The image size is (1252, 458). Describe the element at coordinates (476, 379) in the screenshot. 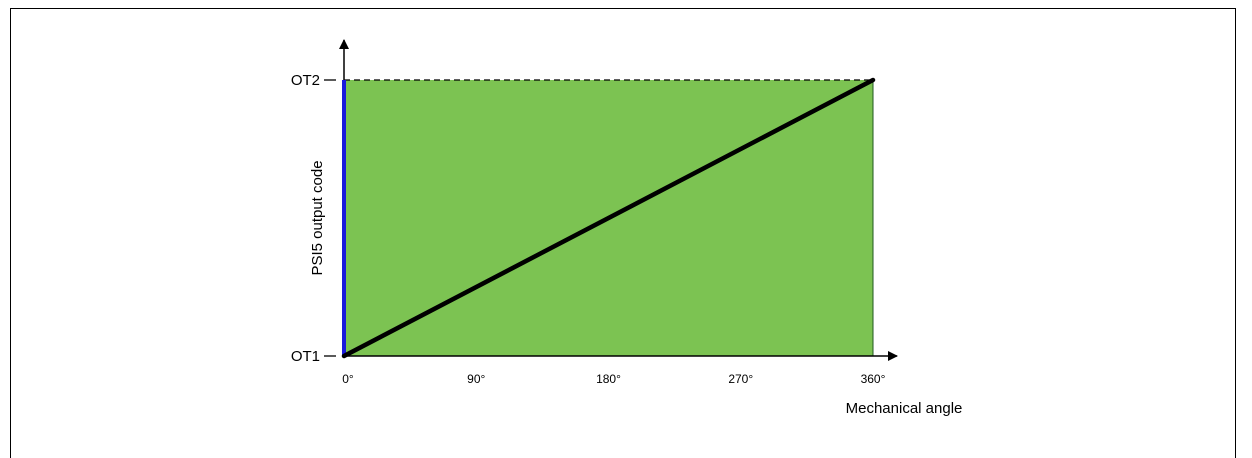

I see `x-tick-label: 90°` at that location.